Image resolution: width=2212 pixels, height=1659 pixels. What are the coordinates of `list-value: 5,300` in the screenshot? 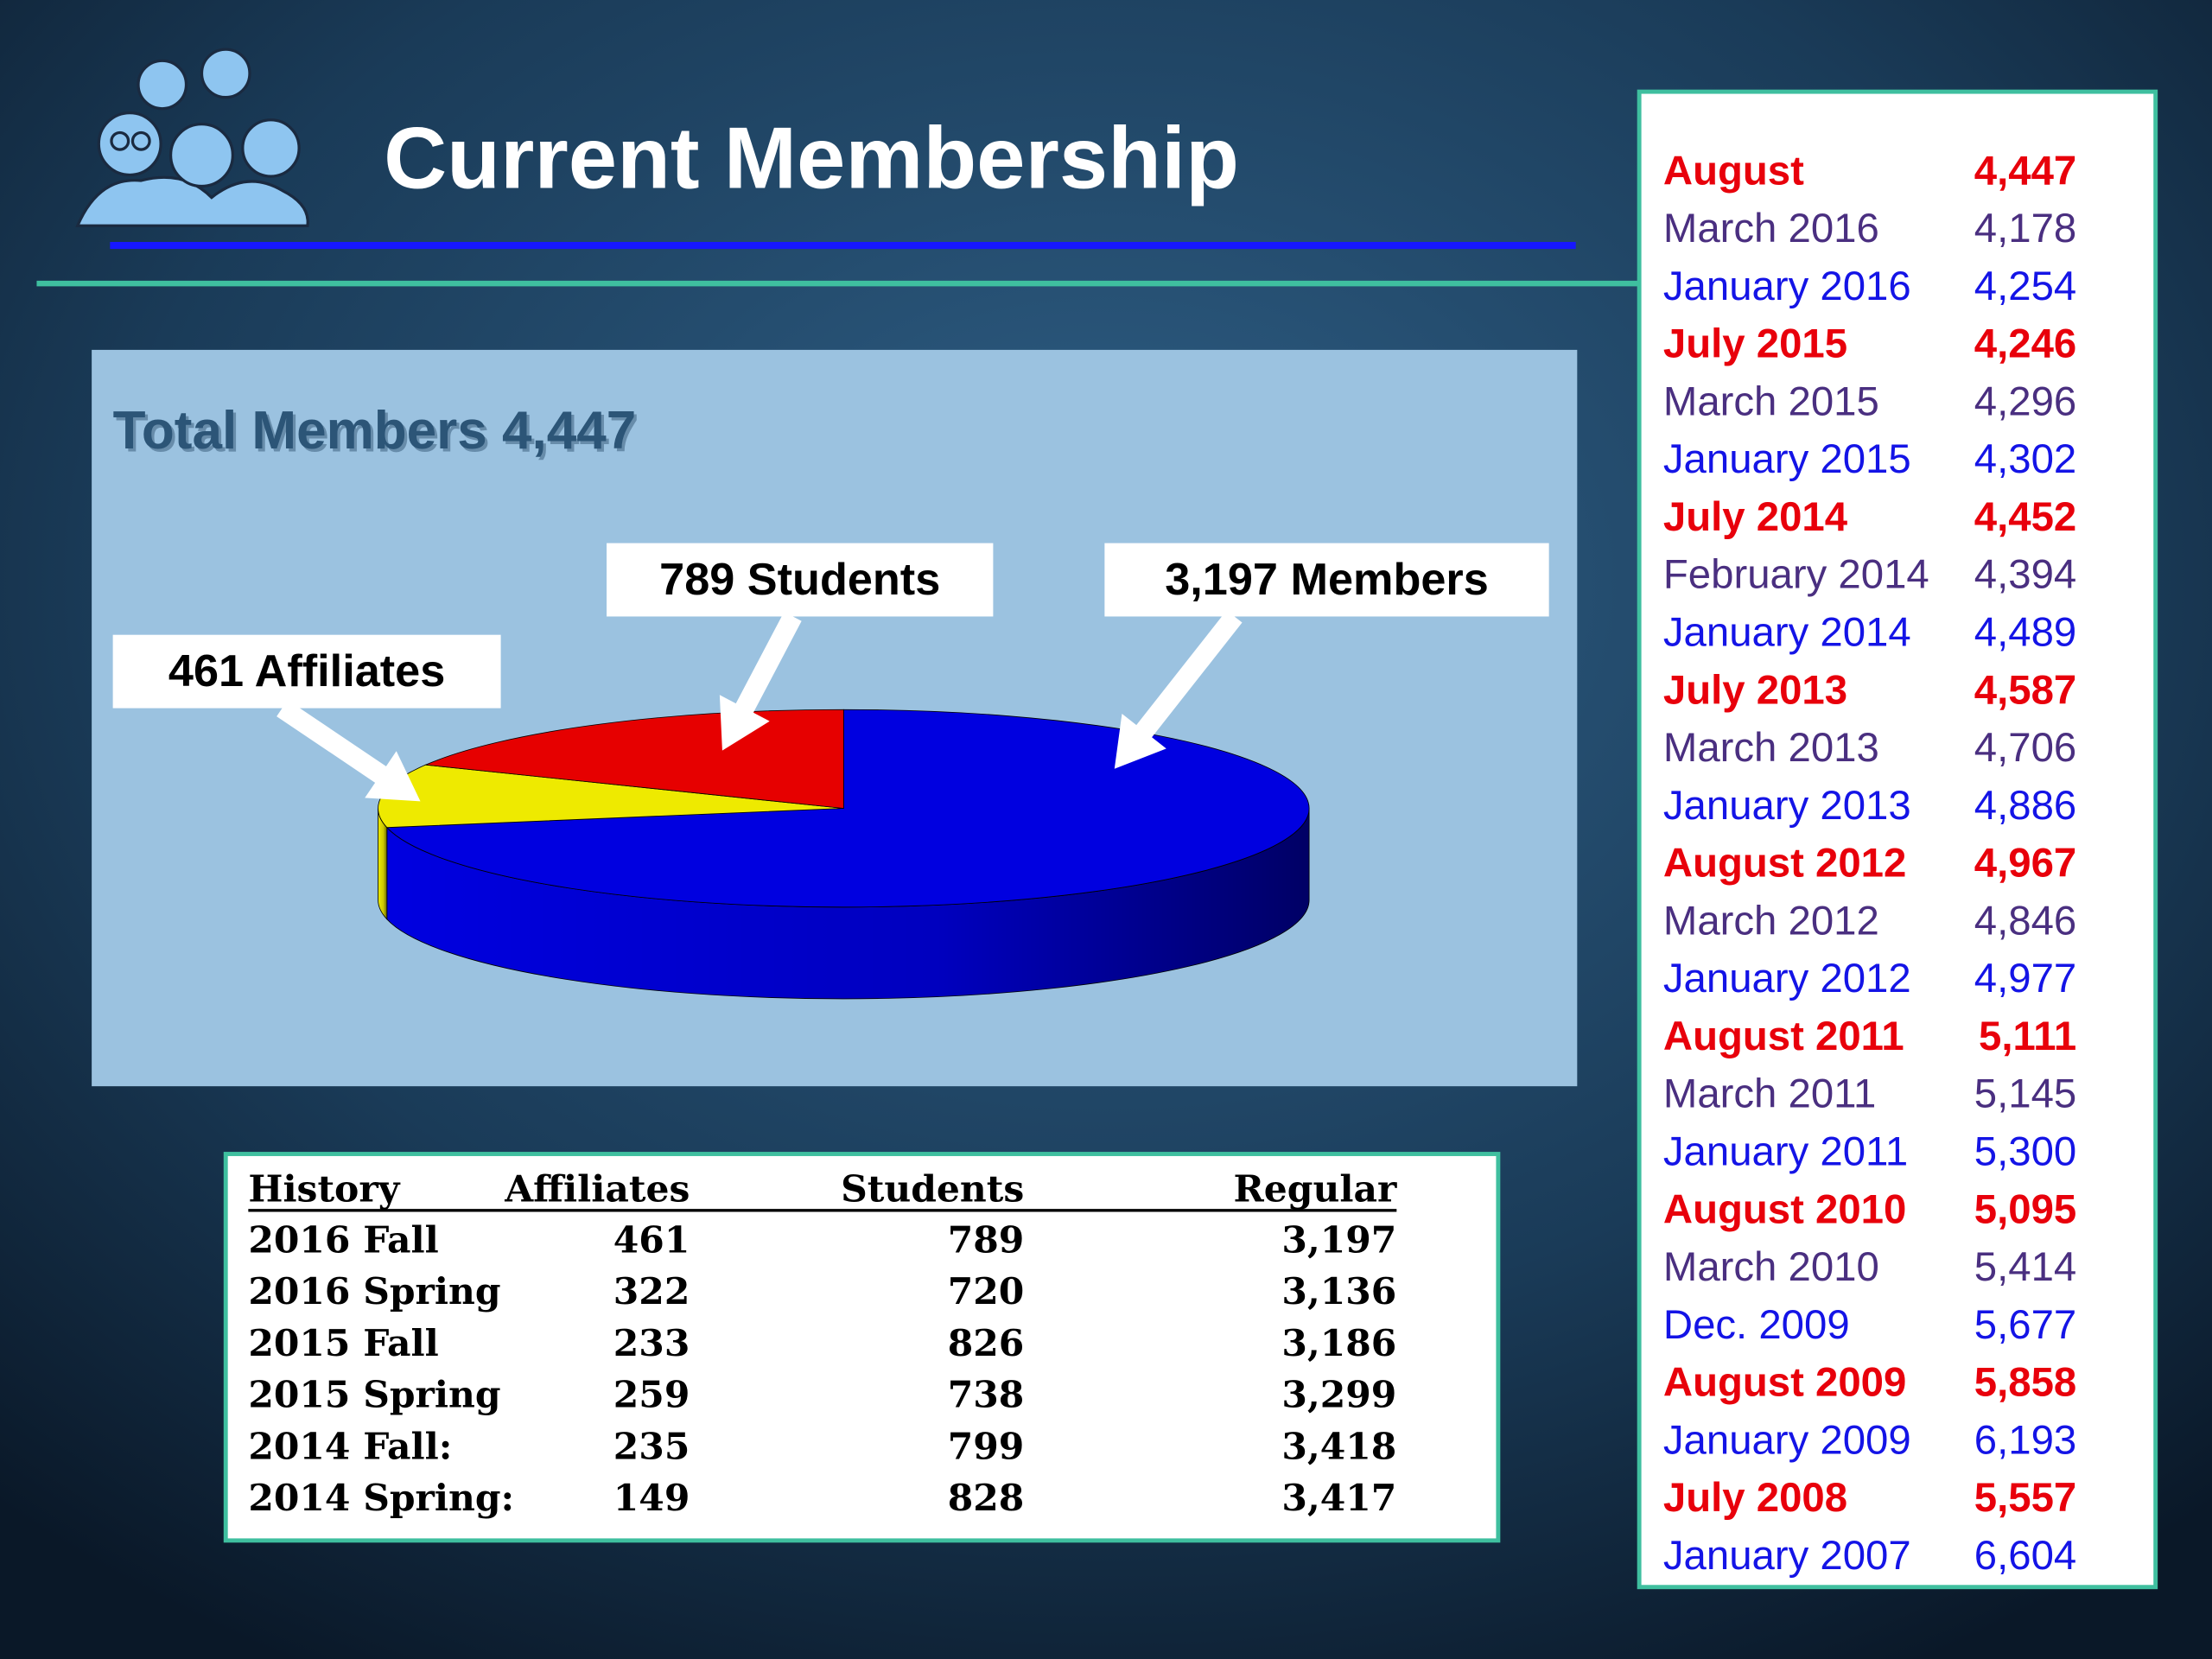 It's located at (2025, 1151).